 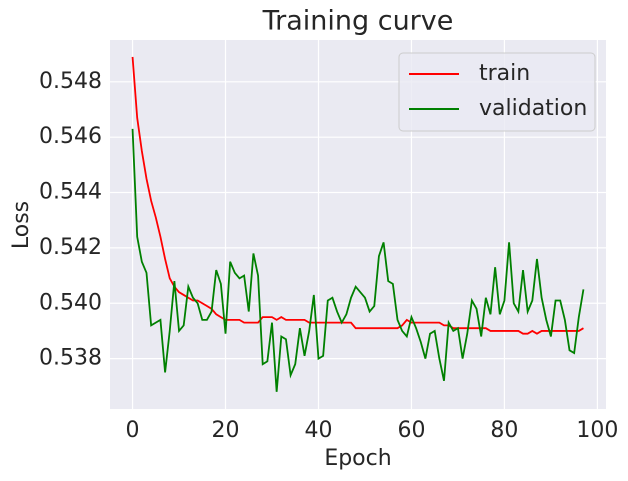 What do you see at coordinates (21, 225) in the screenshot?
I see `y-axis-label: Loss` at bounding box center [21, 225].